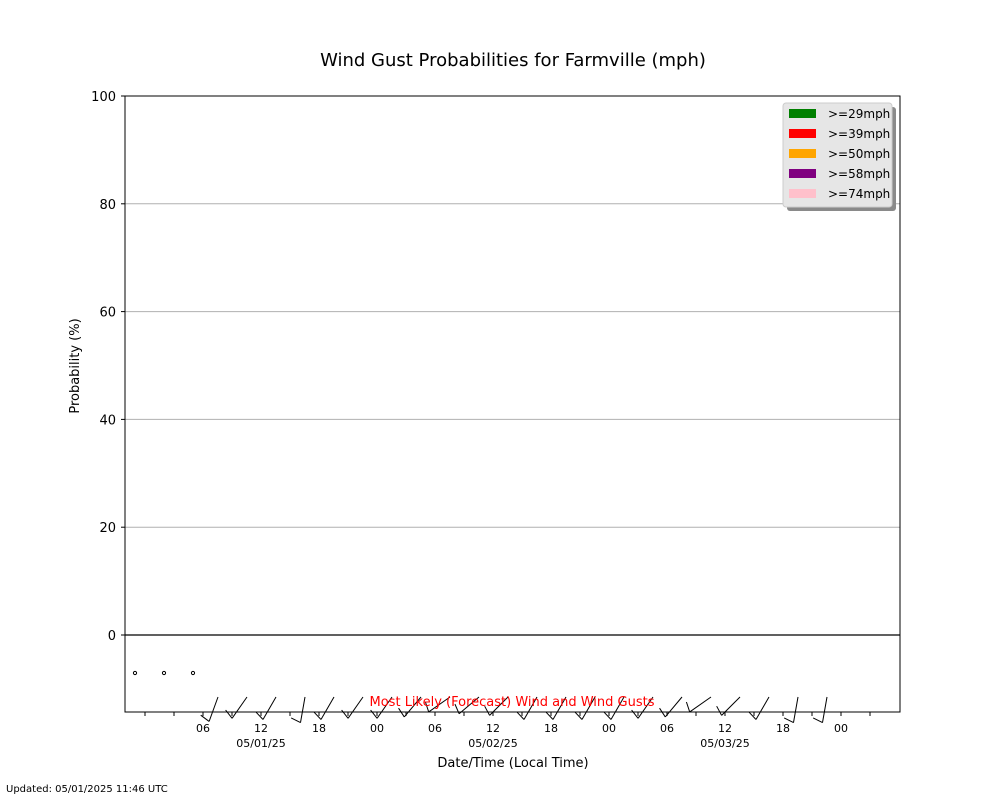 This screenshot has width=1000, height=800. I want to click on wind-barbs, so click(480, 697).